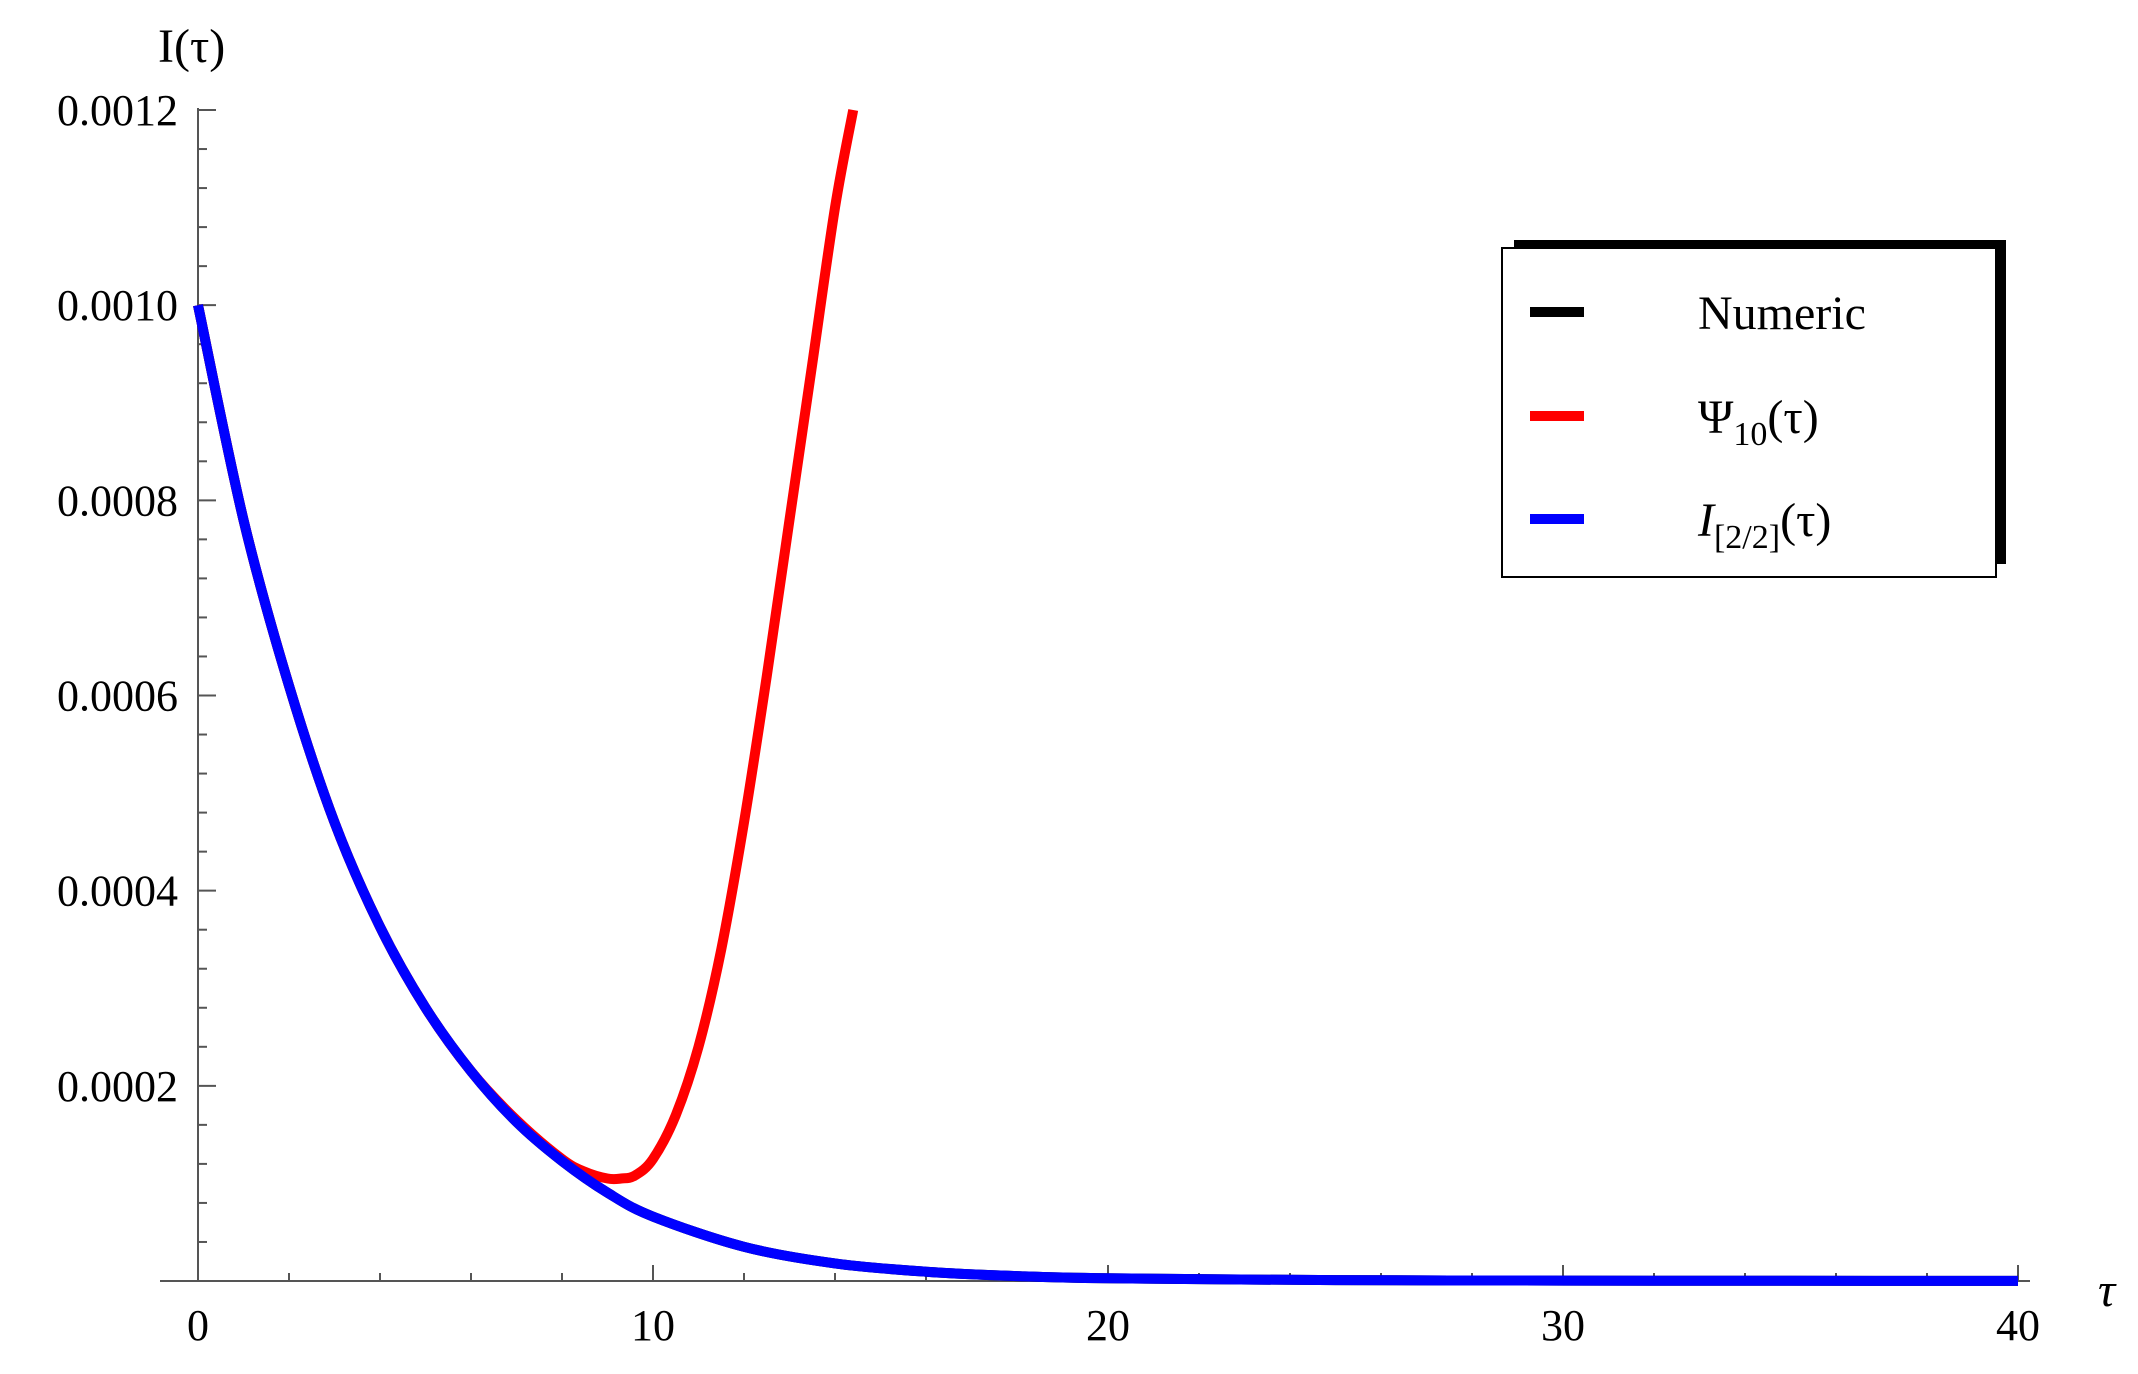 The image size is (2138, 1374). Describe the element at coordinates (117, 891) in the screenshot. I see `y-tick-label: 0.0004` at that location.